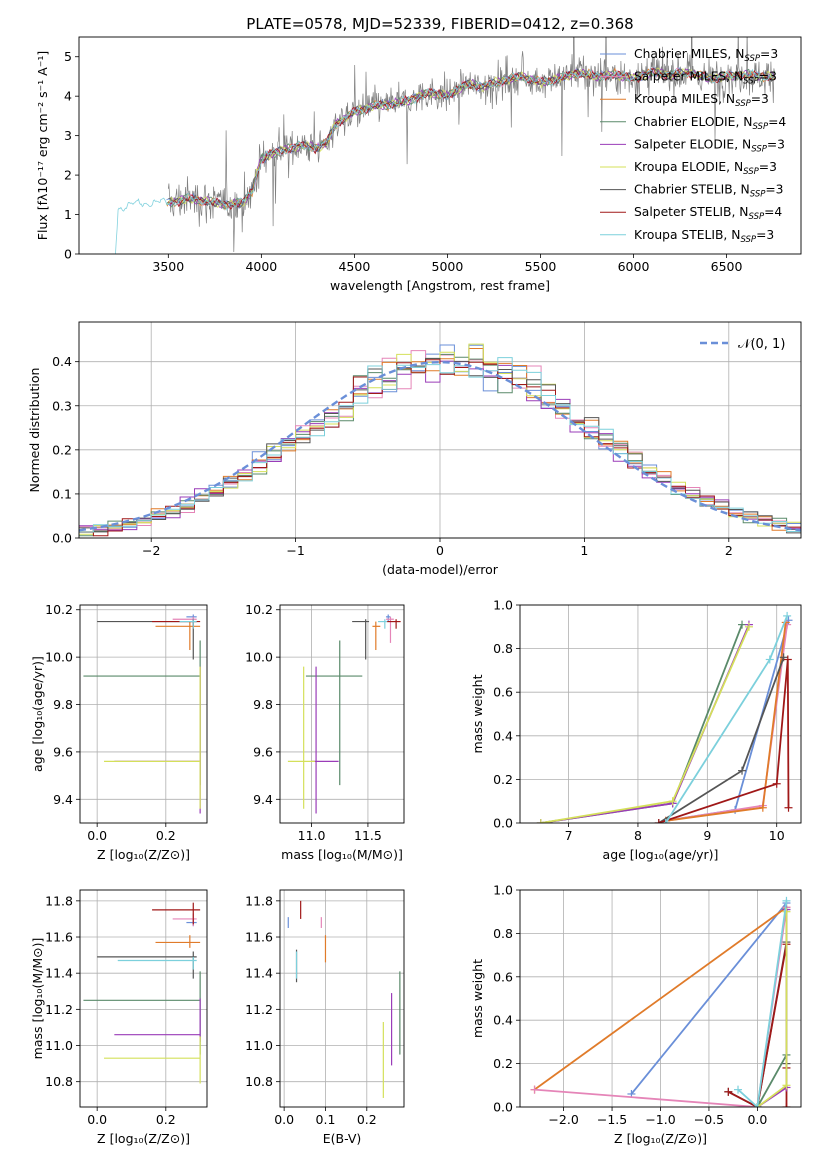 This screenshot has width=819, height=1170. Describe the element at coordinates (612, 1119) in the screenshot. I see `x-tick-label: −1.5` at that location.